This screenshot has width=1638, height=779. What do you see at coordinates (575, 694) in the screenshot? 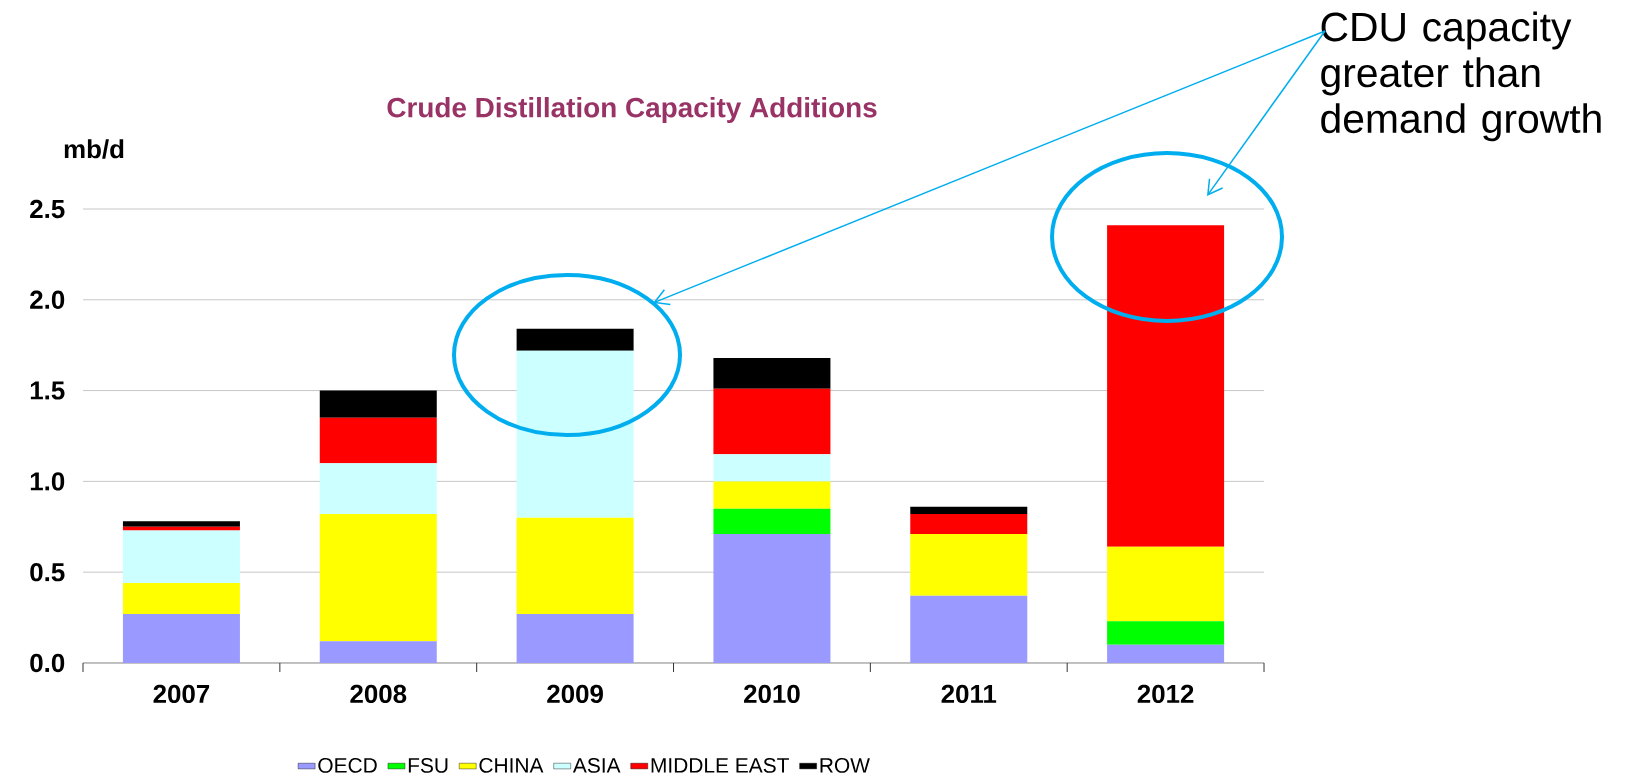
I see `x-tick-label: 2009` at bounding box center [575, 694].